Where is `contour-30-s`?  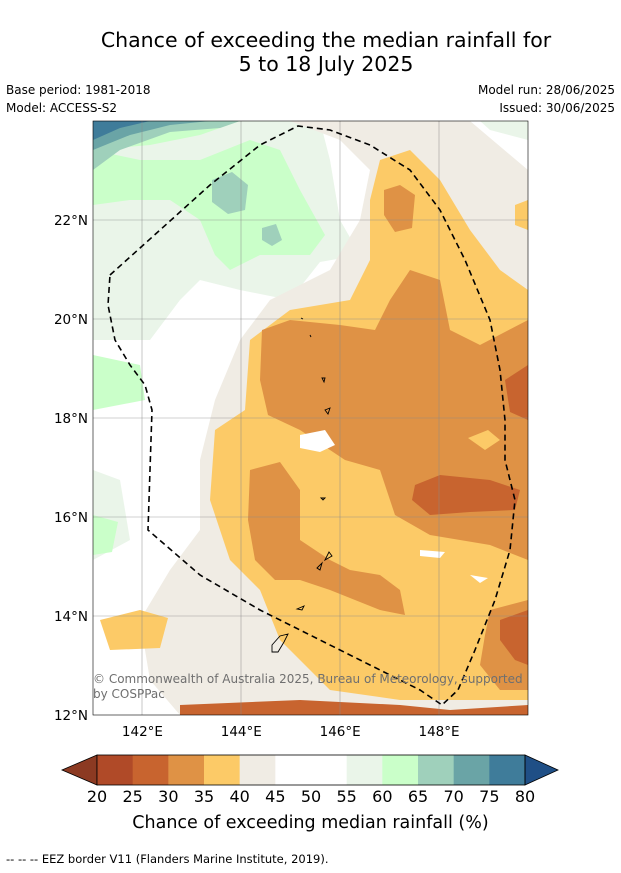 contour-30-s is located at coordinates (354, 707).